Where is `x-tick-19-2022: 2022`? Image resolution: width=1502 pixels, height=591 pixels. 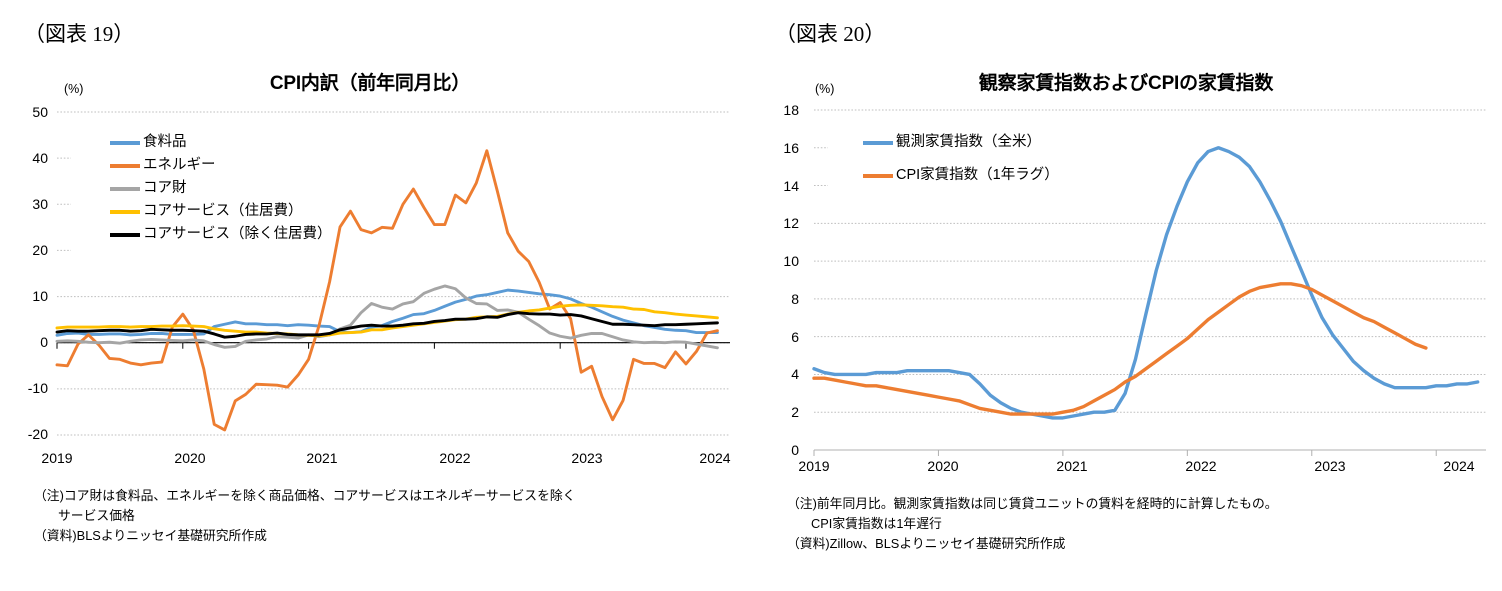 x-tick-19-2022: 2022 is located at coordinates (455, 458).